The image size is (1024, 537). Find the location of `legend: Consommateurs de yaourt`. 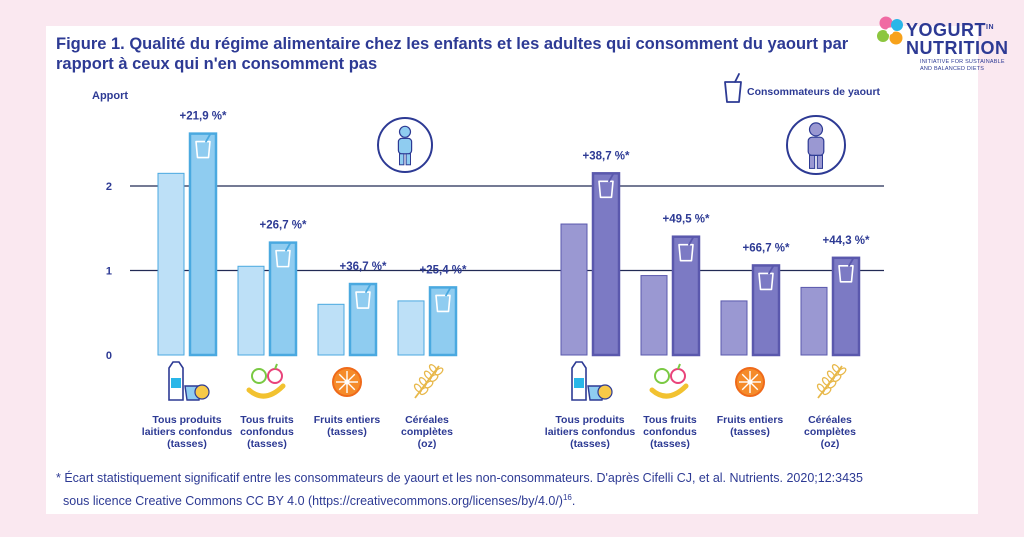

legend: Consommateurs de yaourt is located at coordinates (802, 88).